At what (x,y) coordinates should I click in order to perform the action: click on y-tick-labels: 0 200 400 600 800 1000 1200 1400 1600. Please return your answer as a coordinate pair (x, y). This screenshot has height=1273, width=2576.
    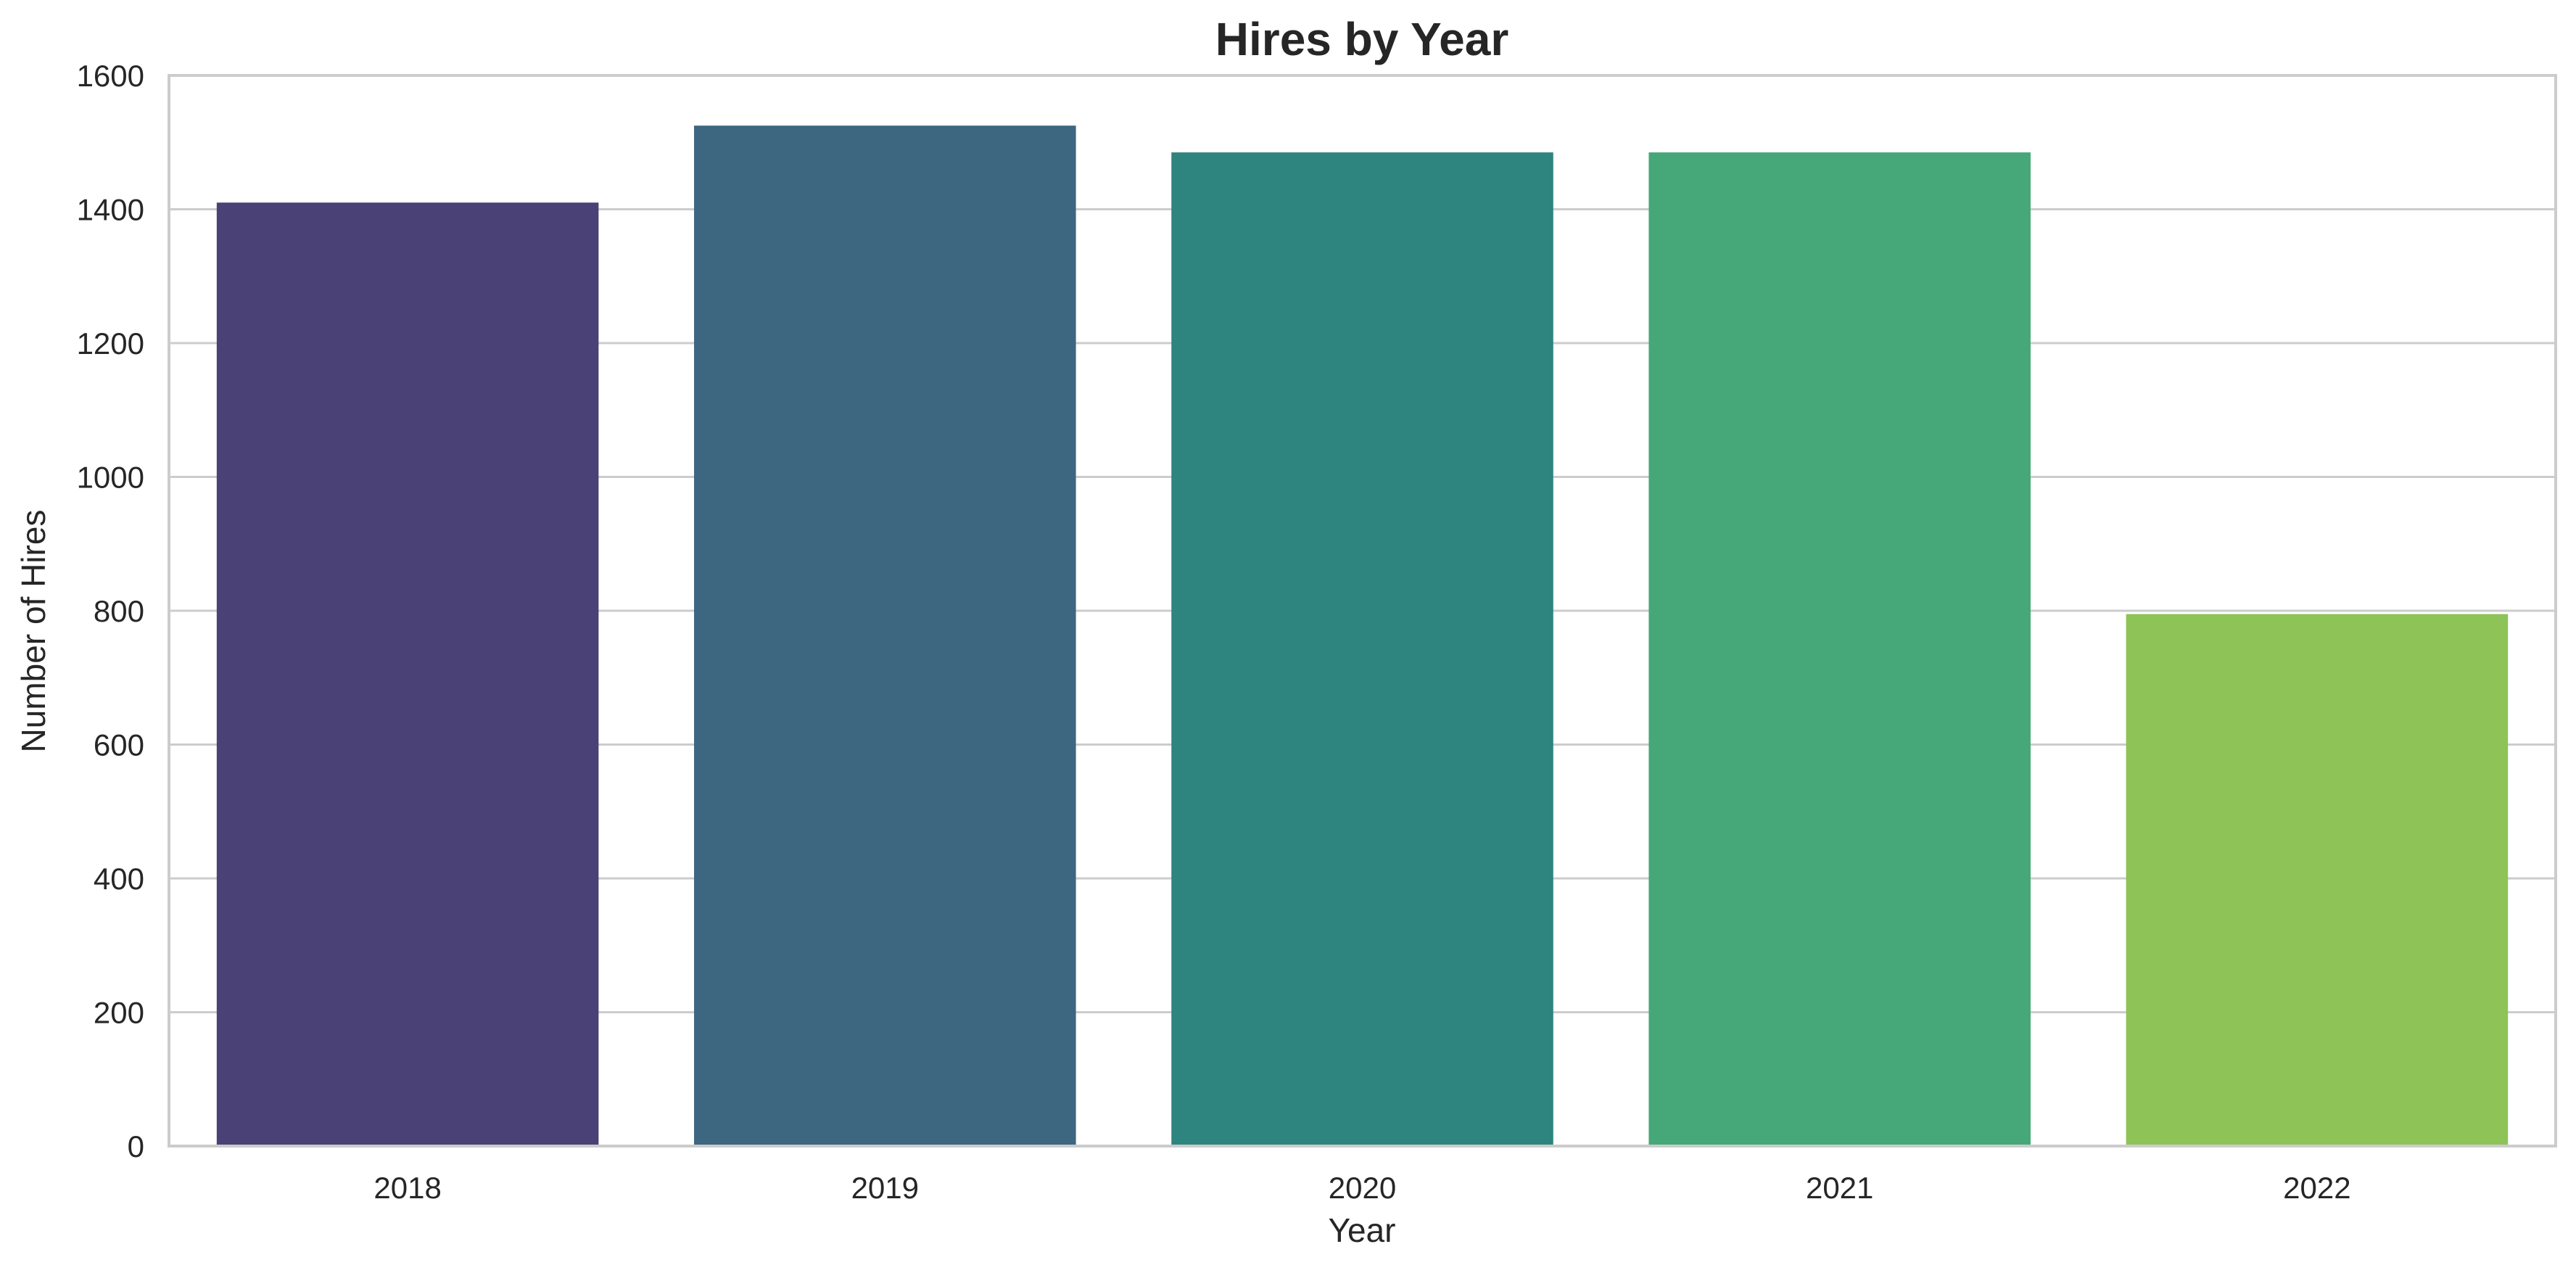
    Looking at the image, I should click on (110, 611).